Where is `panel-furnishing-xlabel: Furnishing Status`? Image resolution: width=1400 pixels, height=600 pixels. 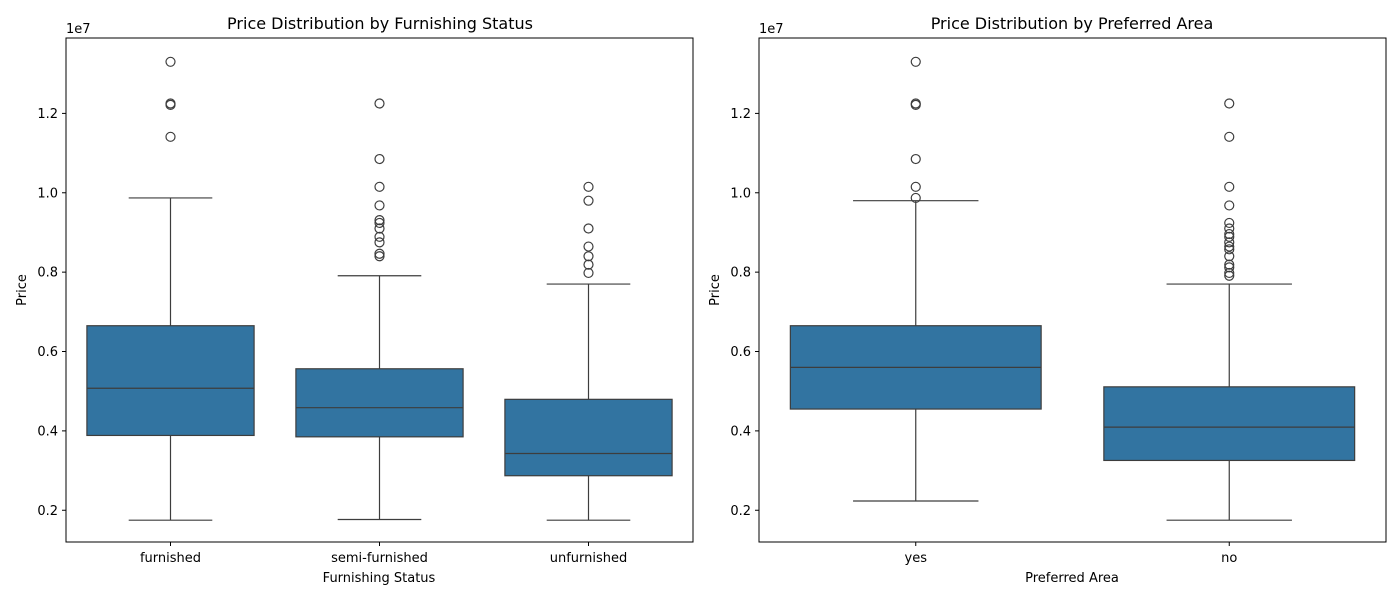 panel-furnishing-xlabel: Furnishing Status is located at coordinates (379, 578).